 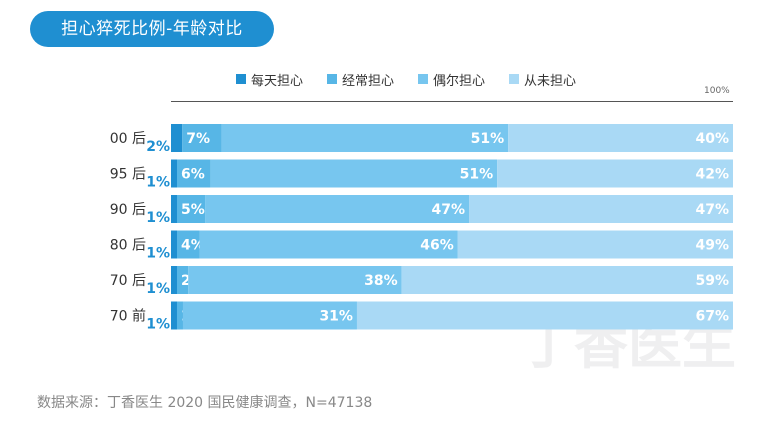 What do you see at coordinates (332, 79) in the screenshot?
I see `legend-swatch-often` at bounding box center [332, 79].